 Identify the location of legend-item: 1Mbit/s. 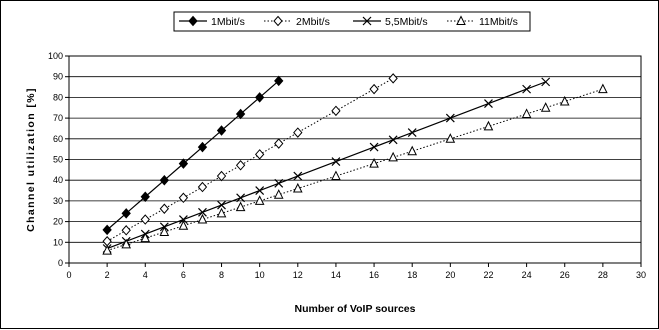
(212, 21).